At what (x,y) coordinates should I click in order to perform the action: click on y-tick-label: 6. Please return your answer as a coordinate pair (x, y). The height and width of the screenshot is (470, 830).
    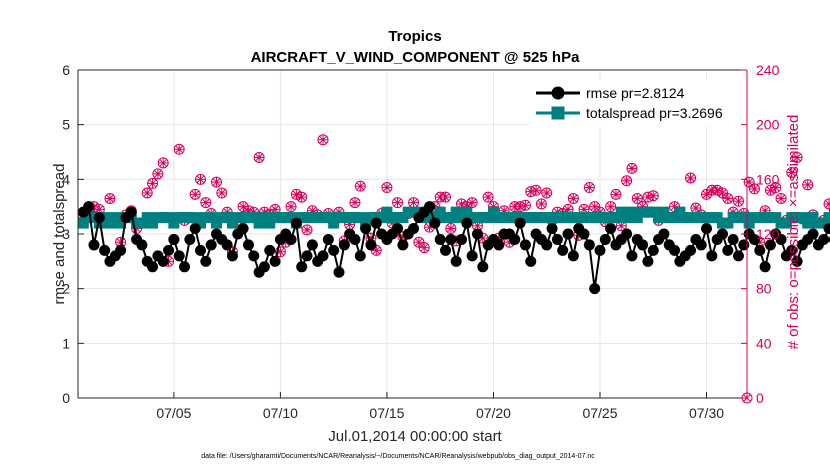
    Looking at the image, I should click on (66, 70).